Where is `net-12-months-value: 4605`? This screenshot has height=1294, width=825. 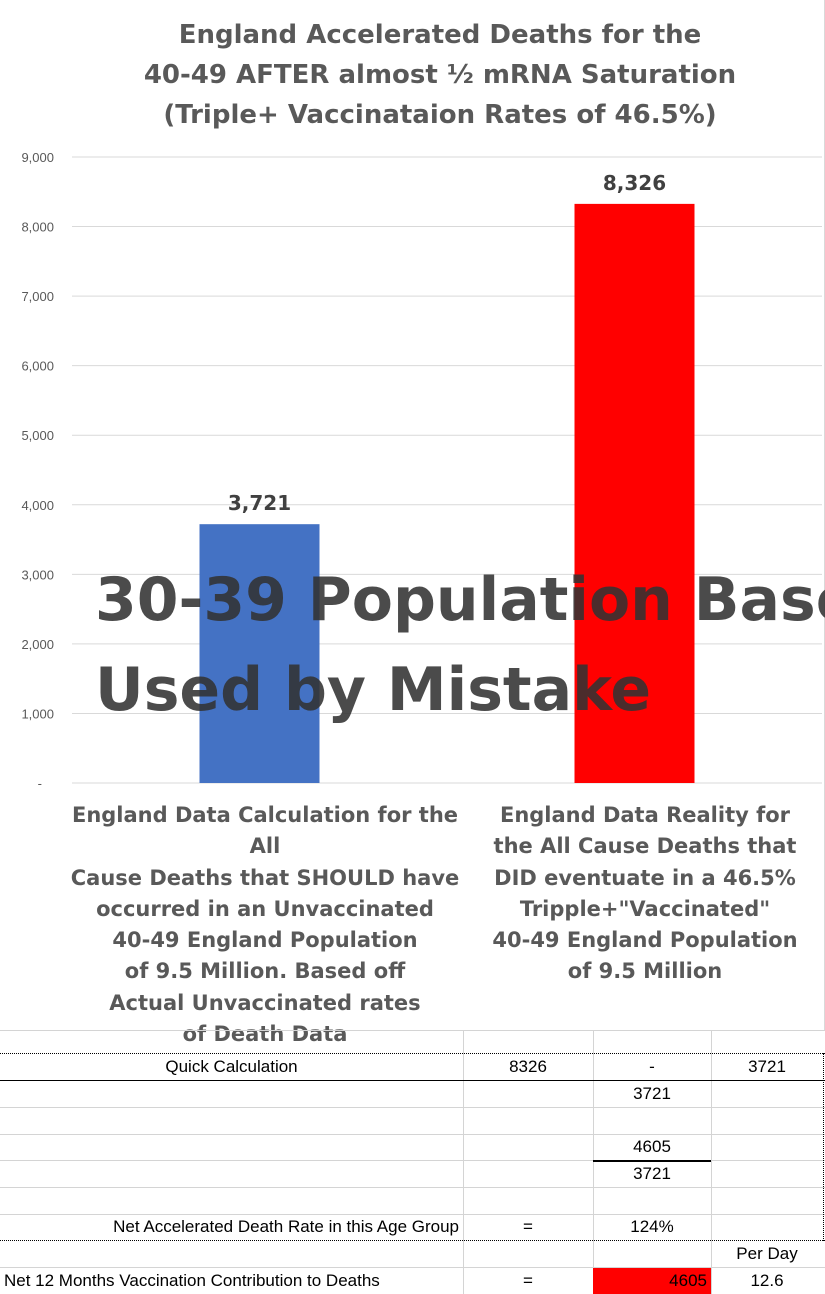 net-12-months-value: 4605 is located at coordinates (688, 1280).